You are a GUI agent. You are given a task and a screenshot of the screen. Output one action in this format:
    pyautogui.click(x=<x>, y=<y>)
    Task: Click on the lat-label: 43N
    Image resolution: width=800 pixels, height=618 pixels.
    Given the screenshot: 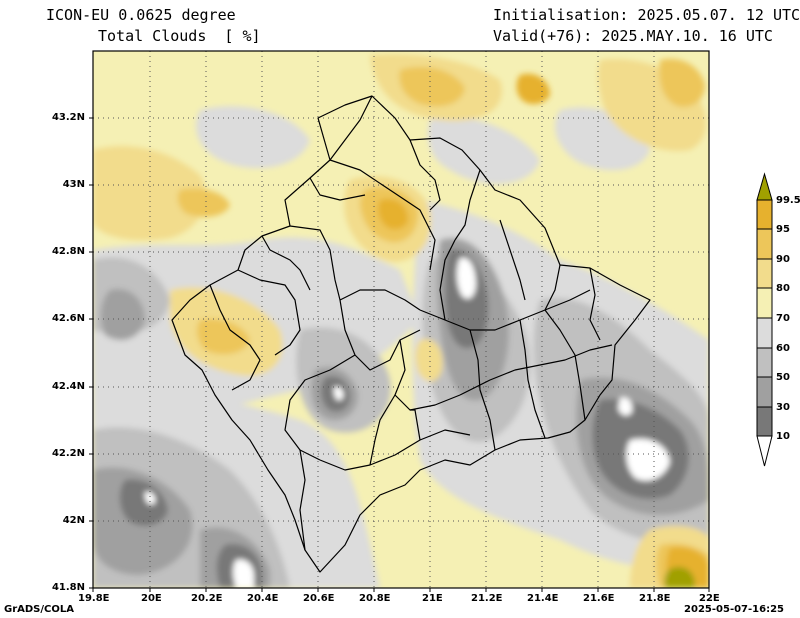 What is the action you would take?
    pyautogui.click(x=73, y=184)
    